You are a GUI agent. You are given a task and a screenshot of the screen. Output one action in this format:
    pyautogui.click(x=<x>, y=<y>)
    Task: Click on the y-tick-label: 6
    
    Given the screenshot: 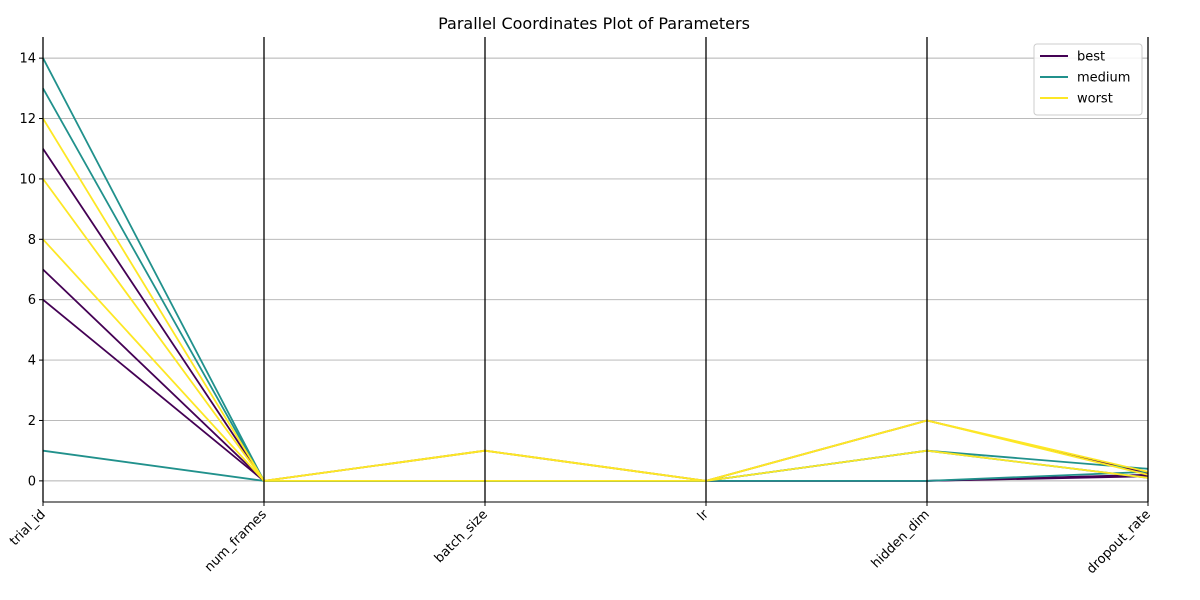 What is the action you would take?
    pyautogui.click(x=32, y=300)
    